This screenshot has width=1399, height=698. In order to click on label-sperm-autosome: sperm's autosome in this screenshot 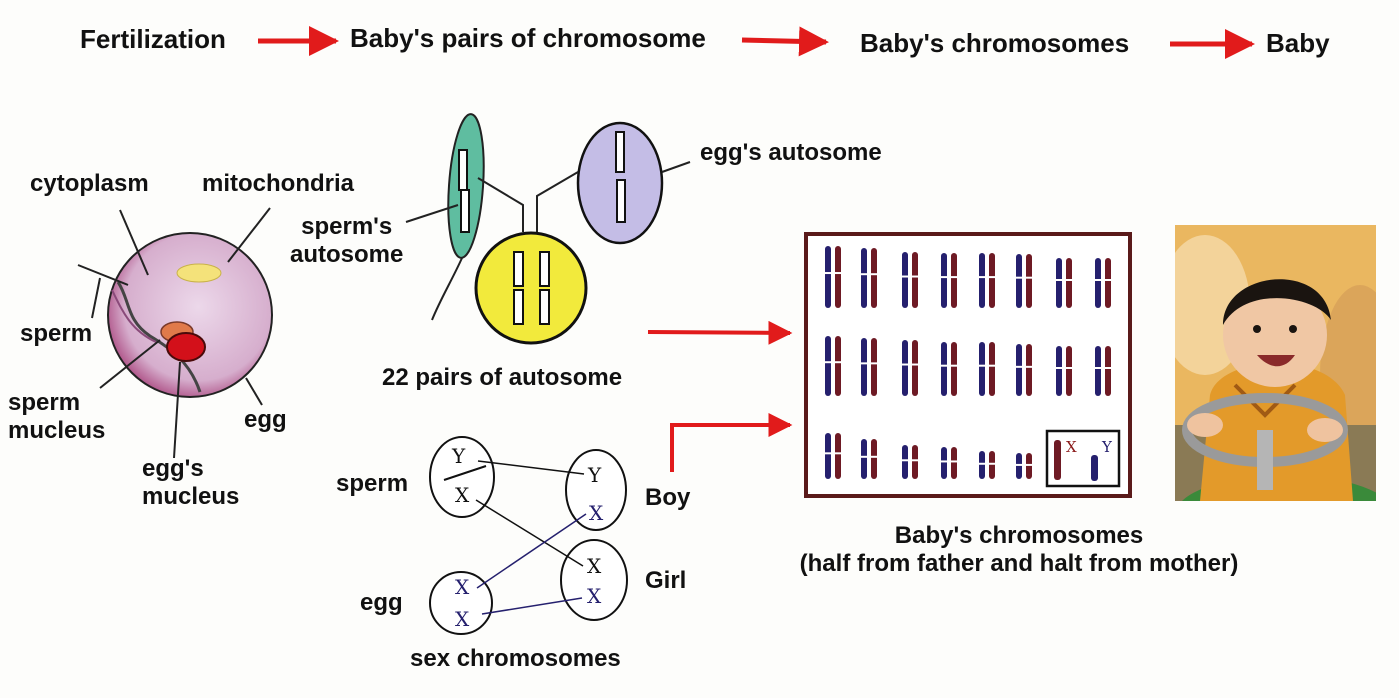, I will do `click(346, 240)`.